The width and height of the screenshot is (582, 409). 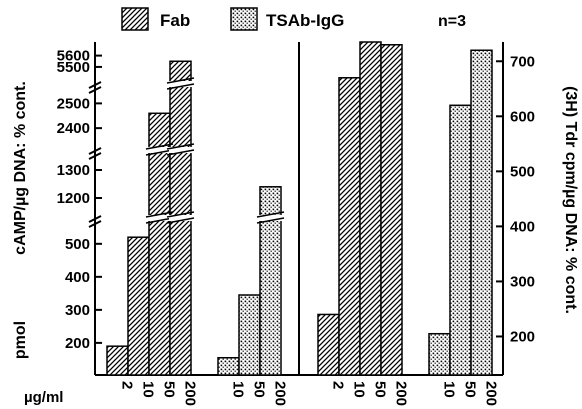 I want to click on left-ylabel-main: cAMP/µg DNA: % cont., so click(x=20, y=168).